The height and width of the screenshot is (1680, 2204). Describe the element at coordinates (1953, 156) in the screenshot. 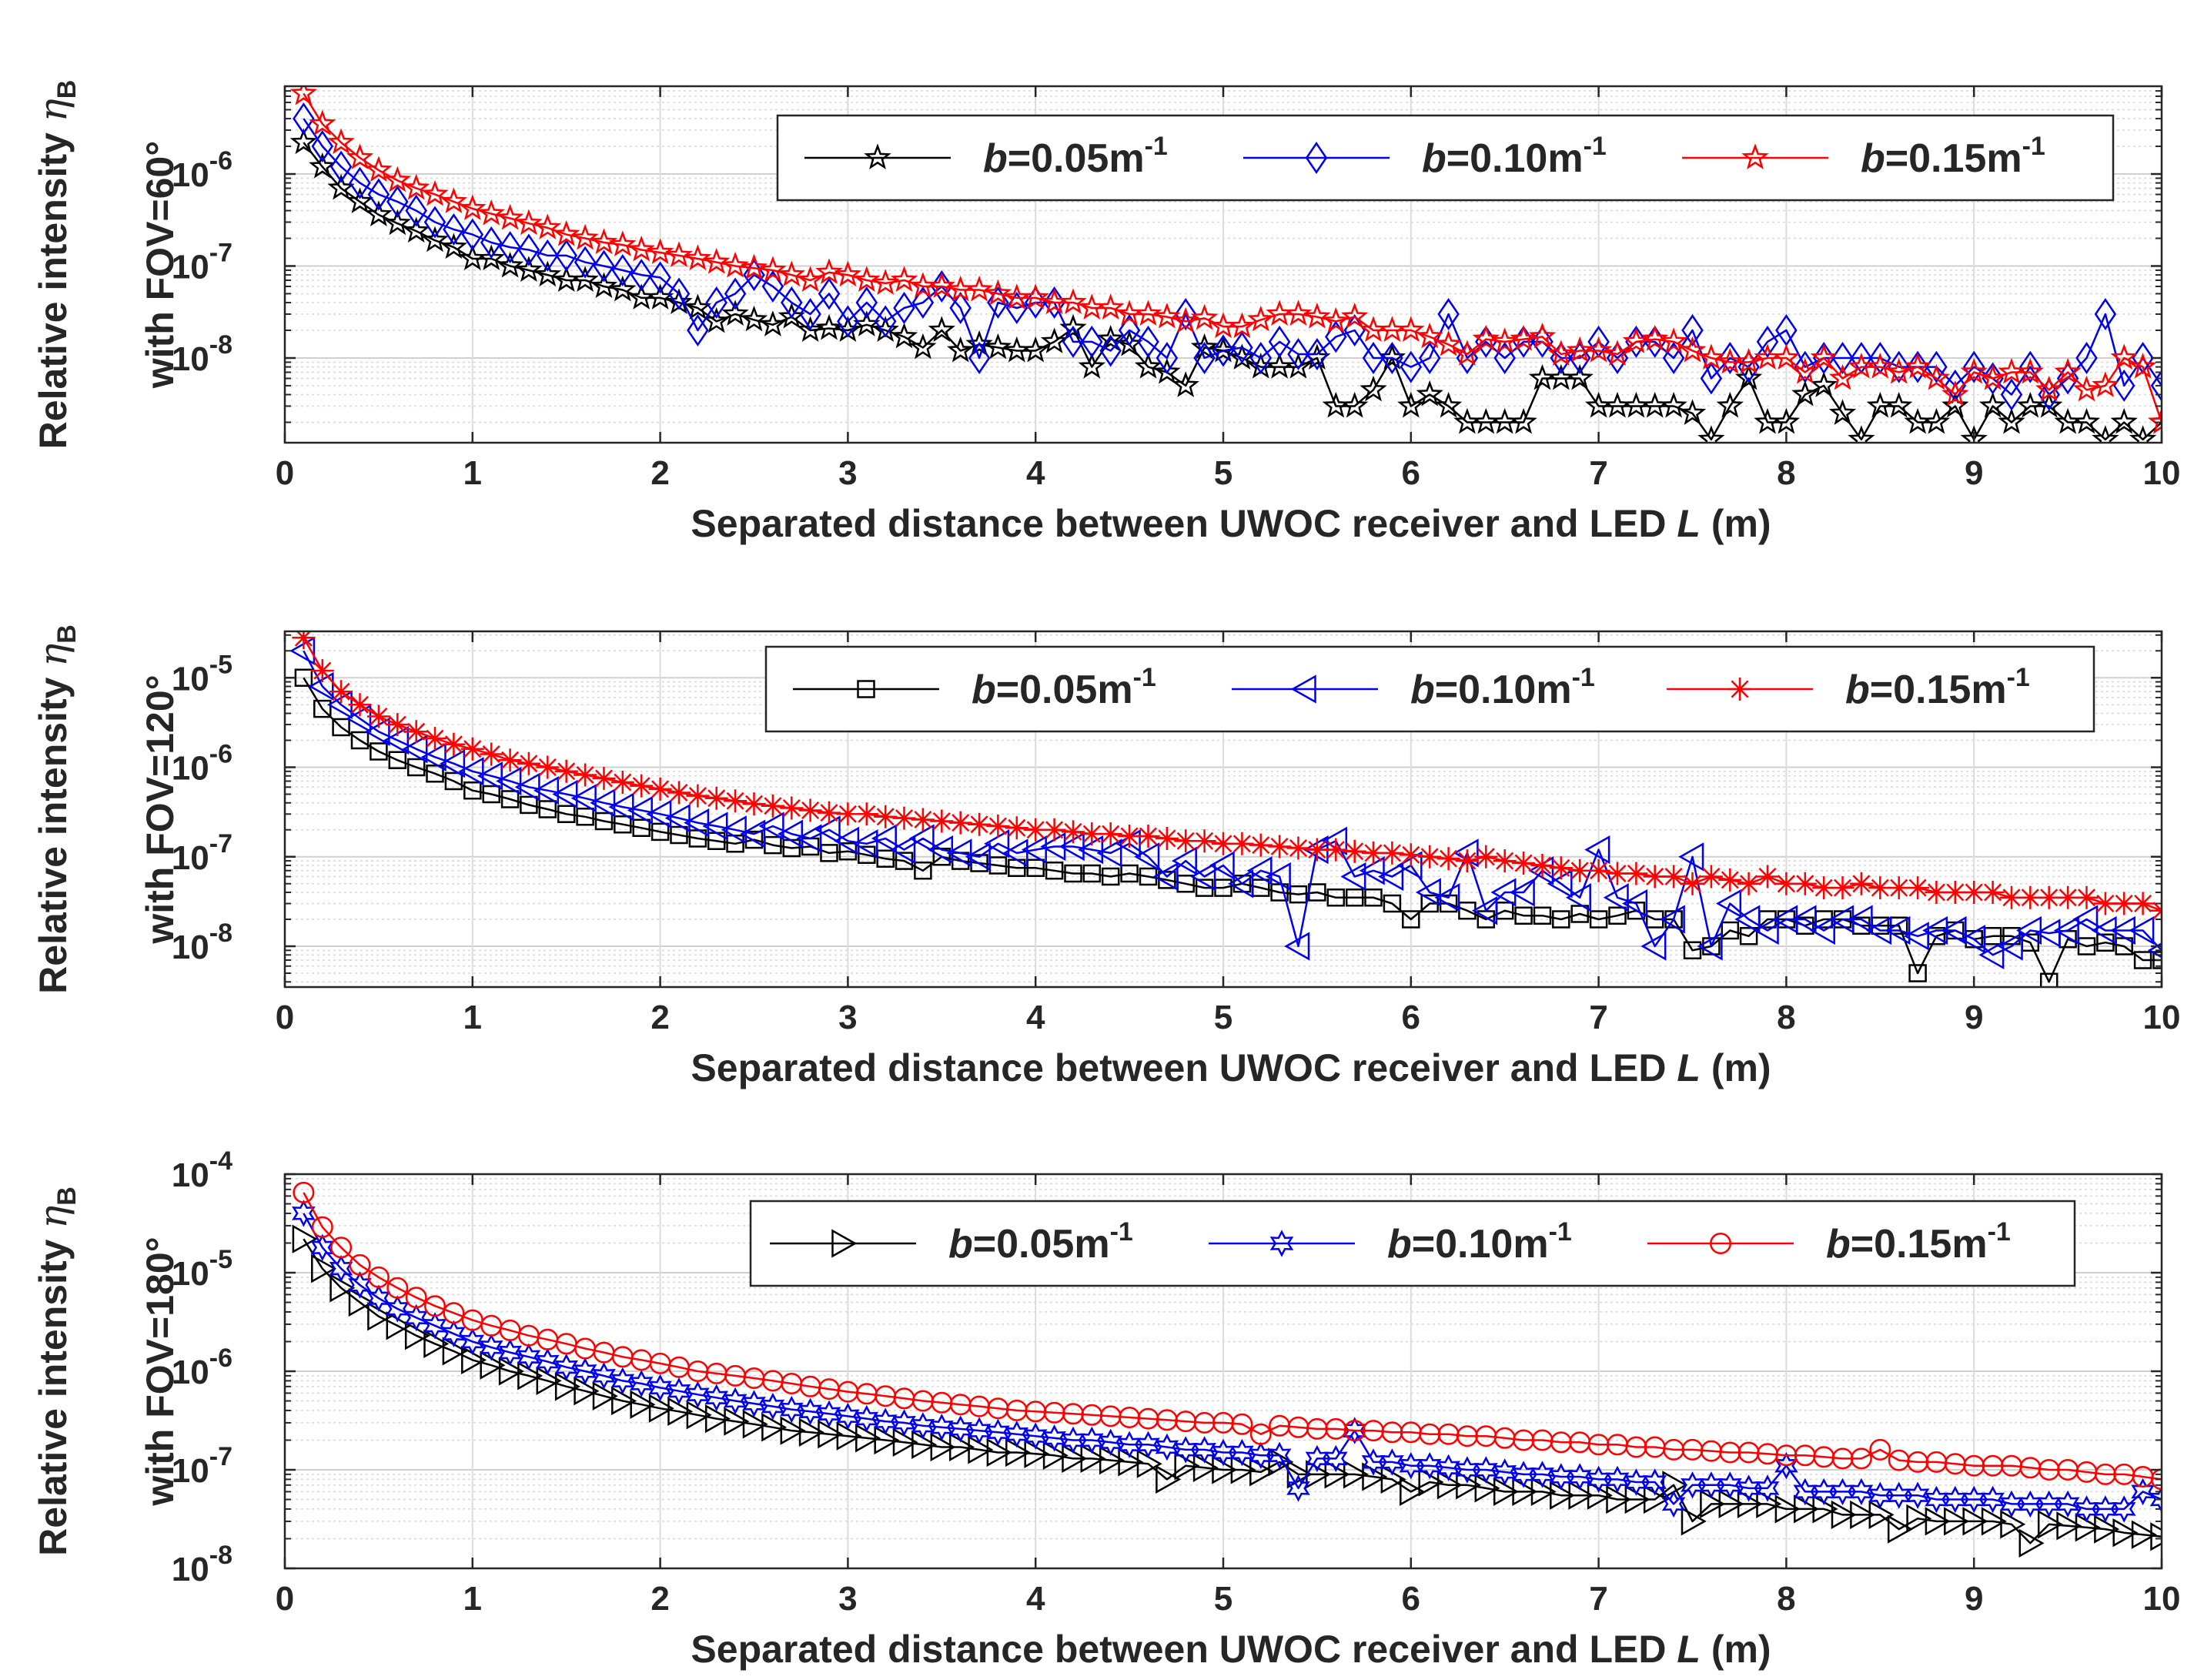

I see `legend-label: b=0.15m-1` at that location.